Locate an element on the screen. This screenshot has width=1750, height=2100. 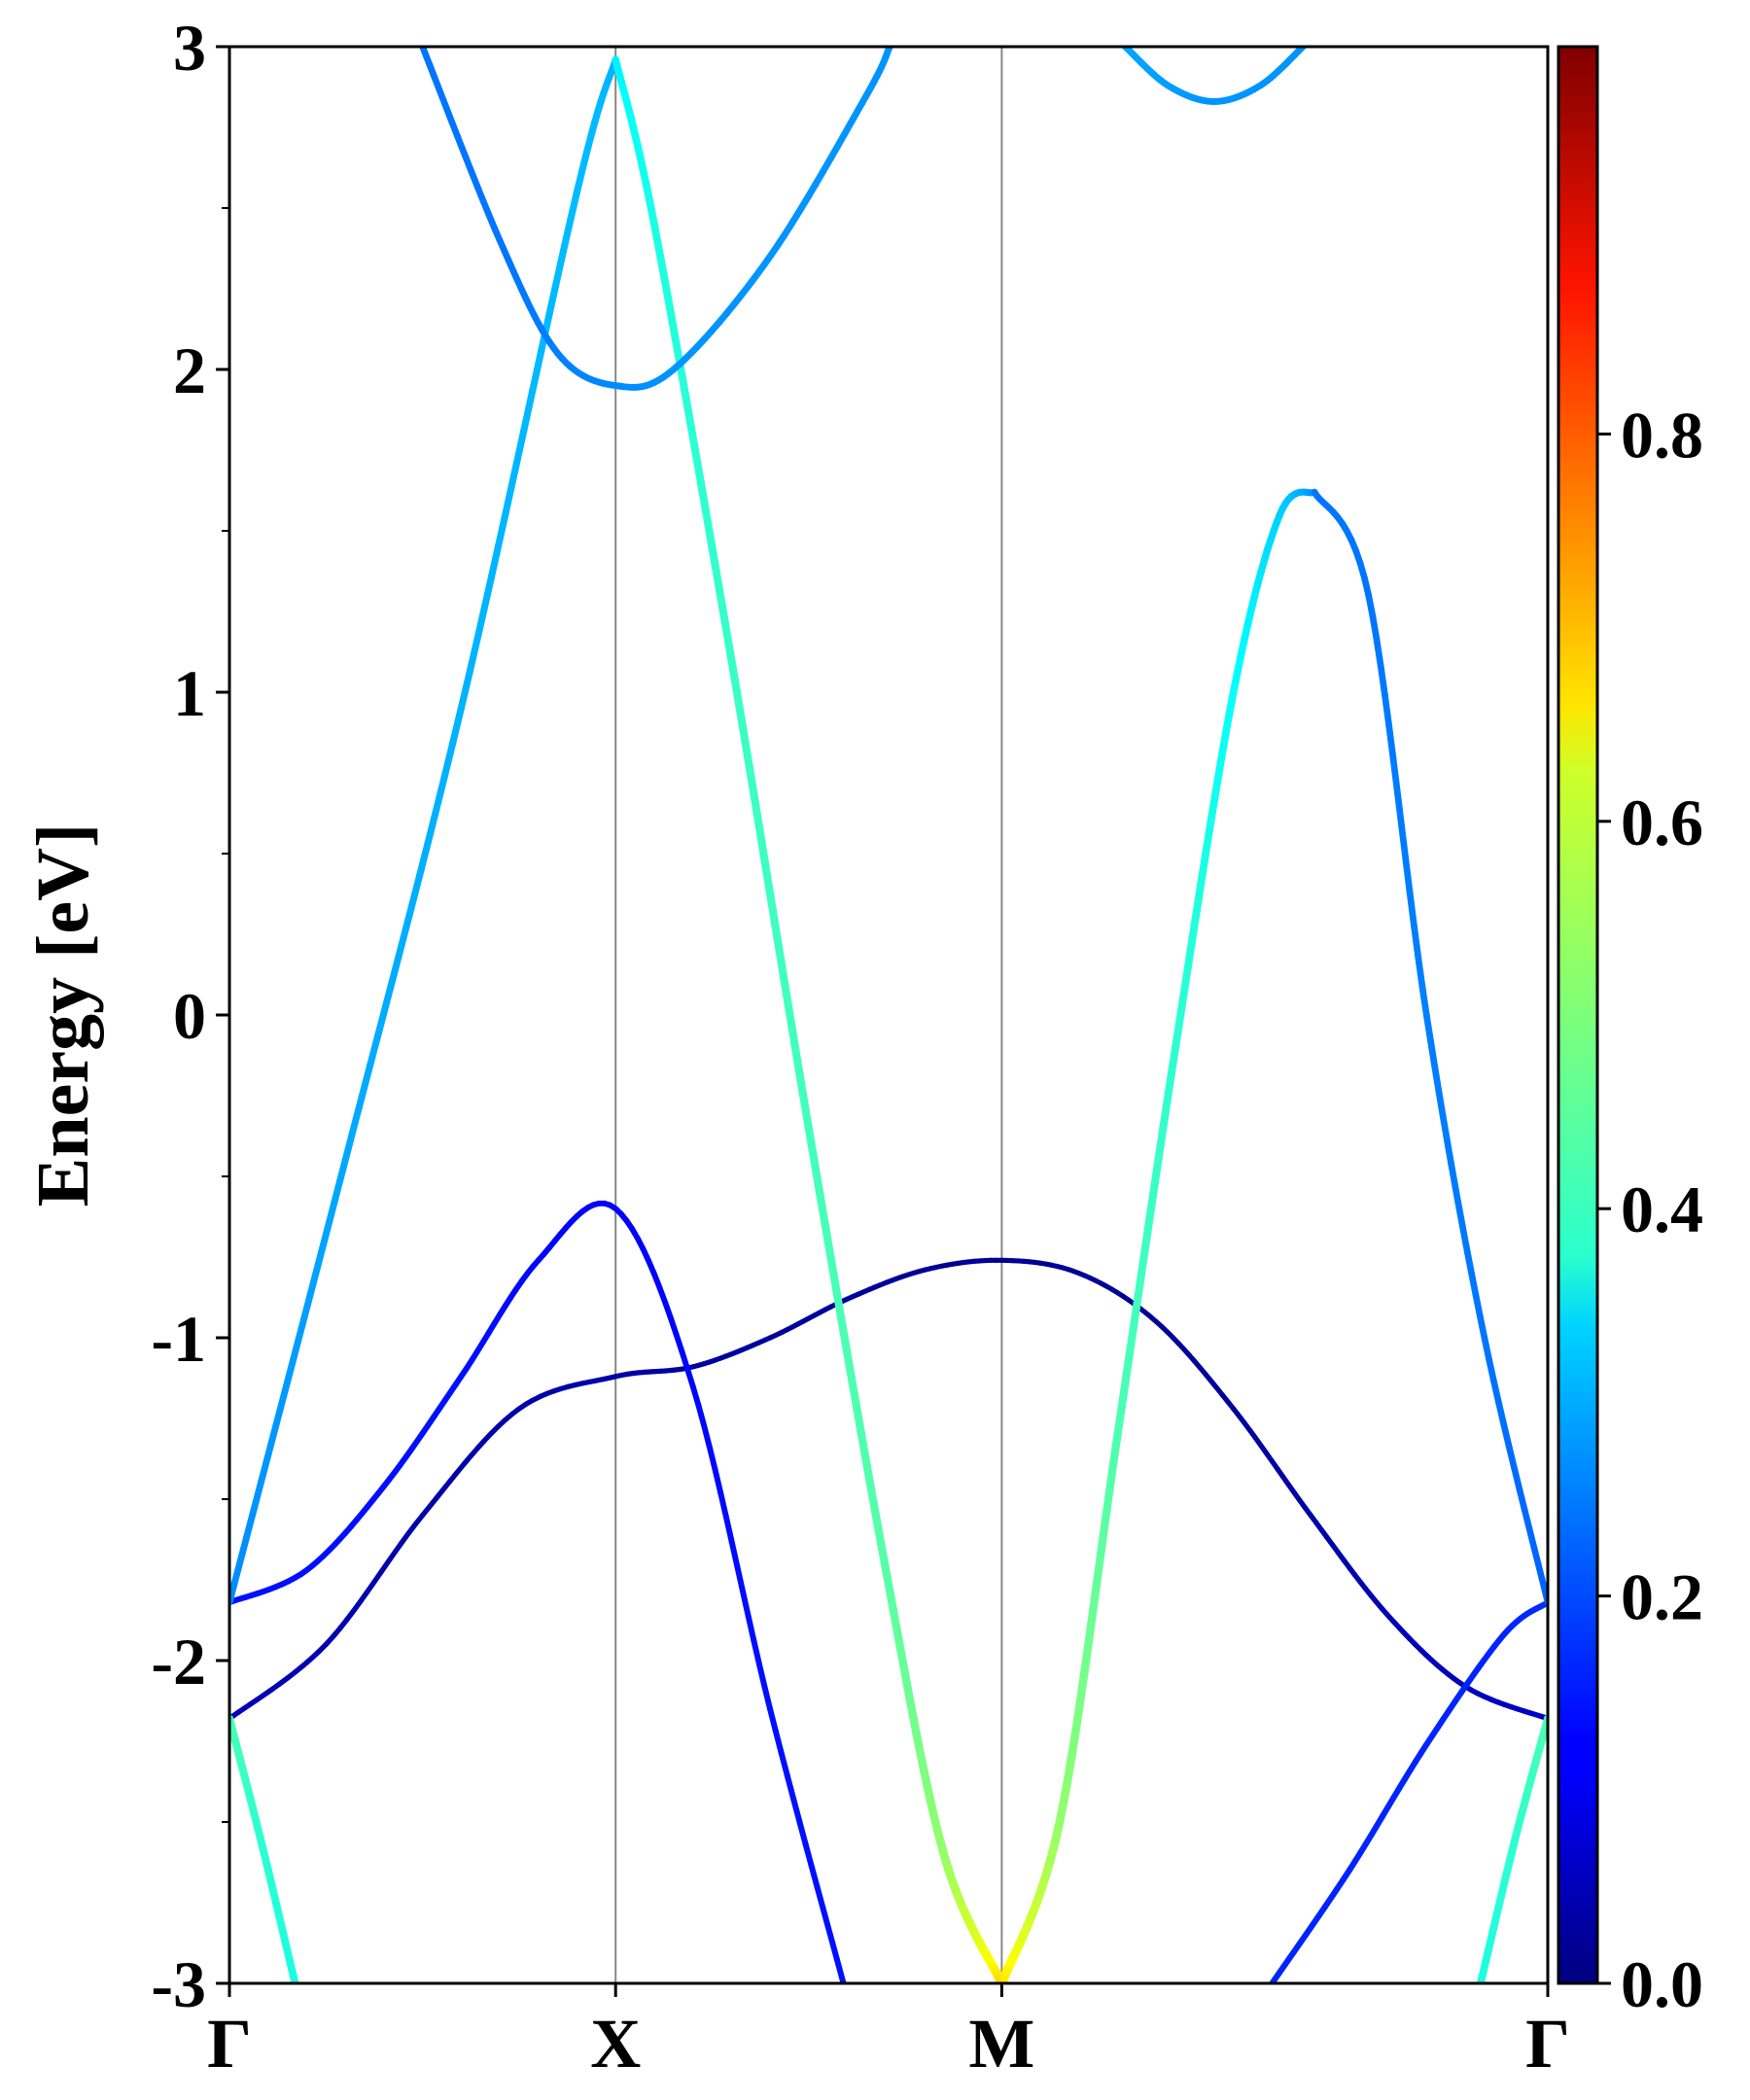
x-tick-label: Γ is located at coordinates (1547, 2043).